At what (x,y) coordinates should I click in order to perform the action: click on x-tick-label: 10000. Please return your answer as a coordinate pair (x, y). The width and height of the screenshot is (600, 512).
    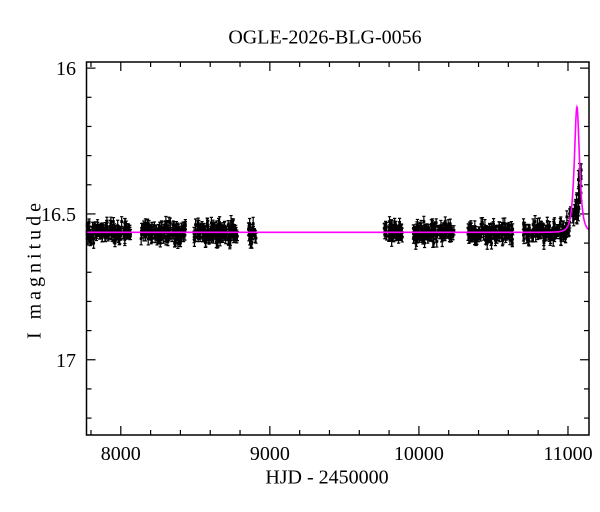
    Looking at the image, I should click on (419, 454).